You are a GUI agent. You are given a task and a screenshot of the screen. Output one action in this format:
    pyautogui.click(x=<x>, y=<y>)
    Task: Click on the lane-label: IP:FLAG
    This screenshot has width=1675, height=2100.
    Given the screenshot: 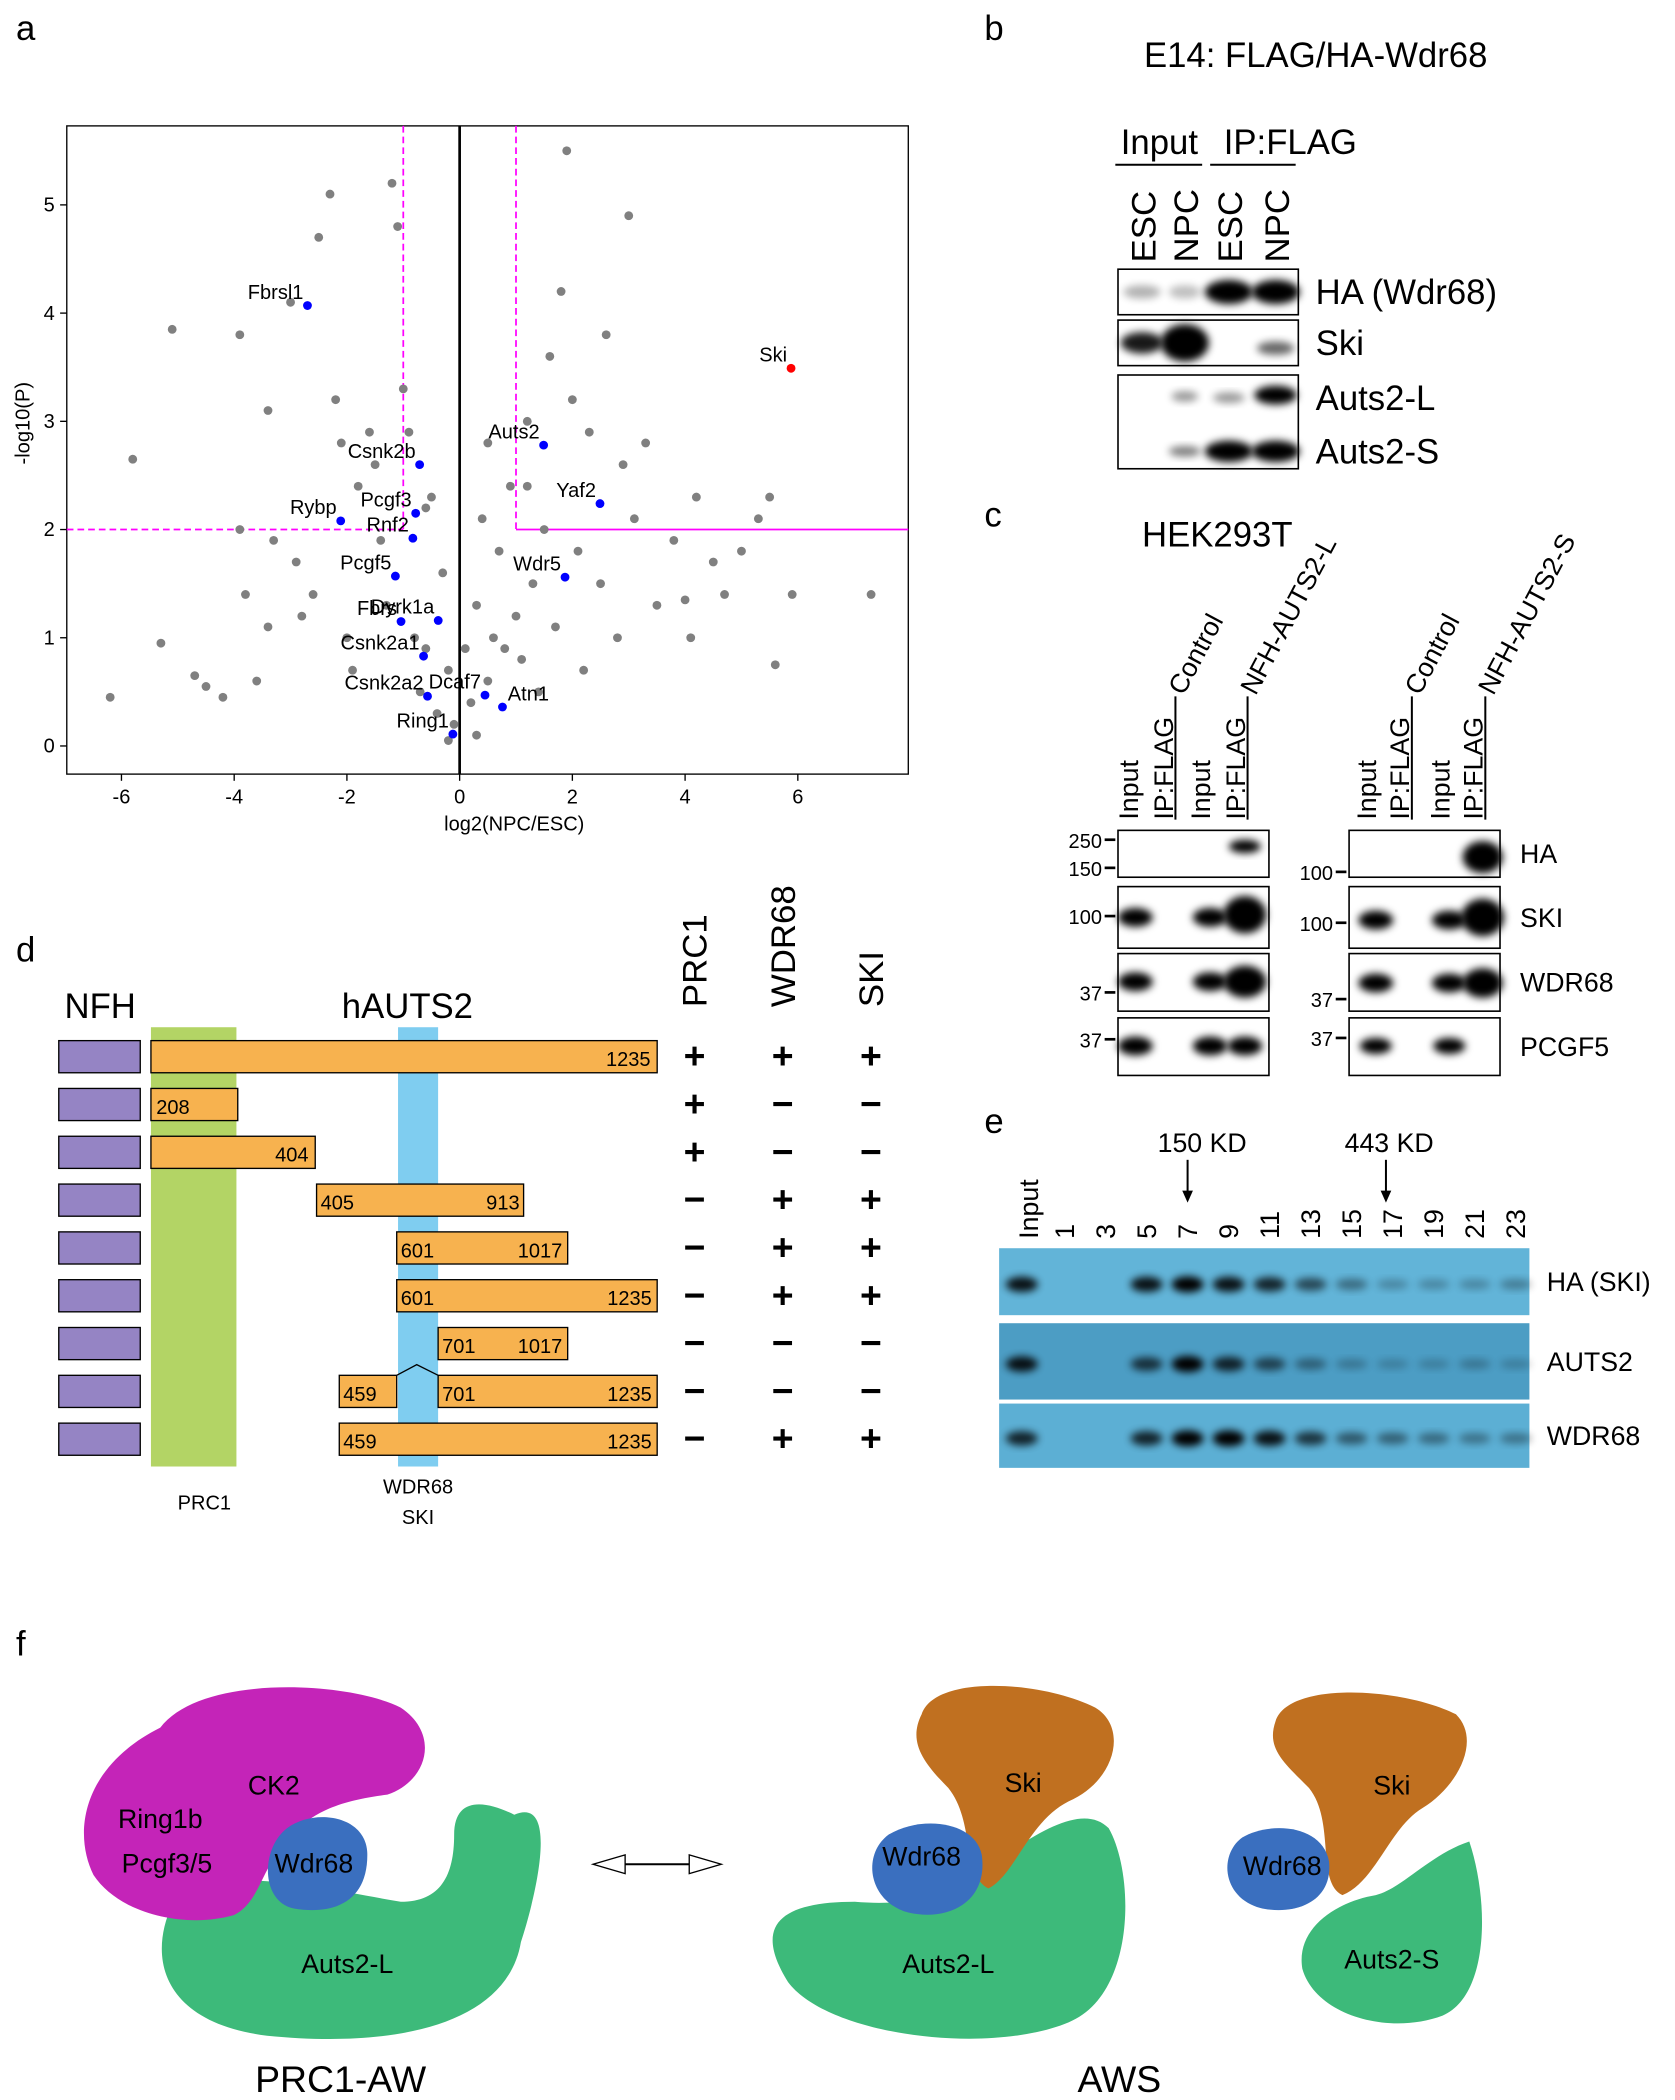 What is the action you would take?
    pyautogui.click(x=1474, y=768)
    